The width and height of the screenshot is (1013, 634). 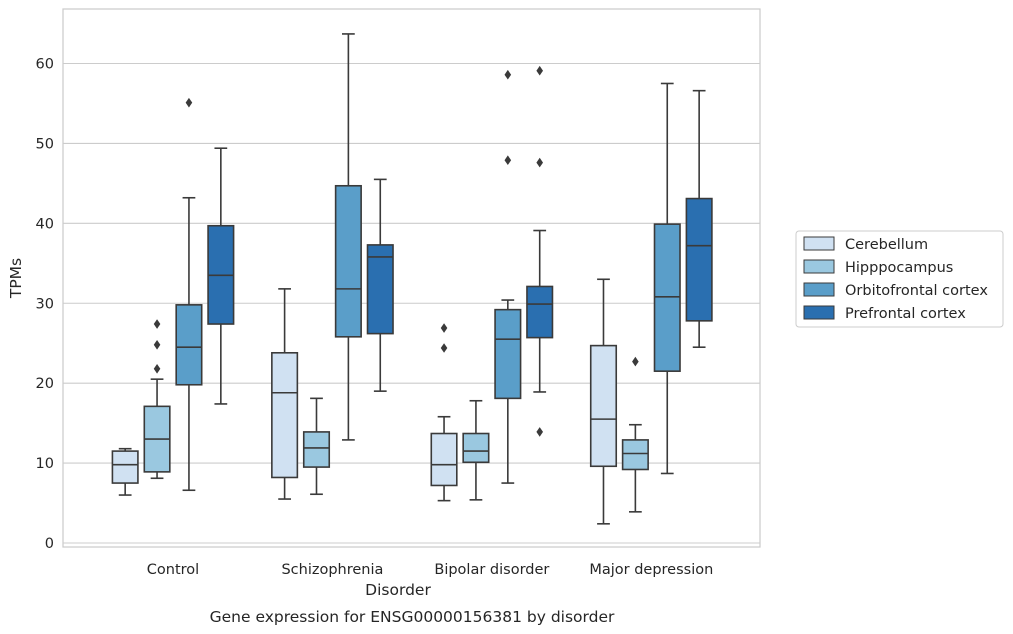 What do you see at coordinates (819, 243) in the screenshot?
I see `legend-swatch-cerebellum` at bounding box center [819, 243].